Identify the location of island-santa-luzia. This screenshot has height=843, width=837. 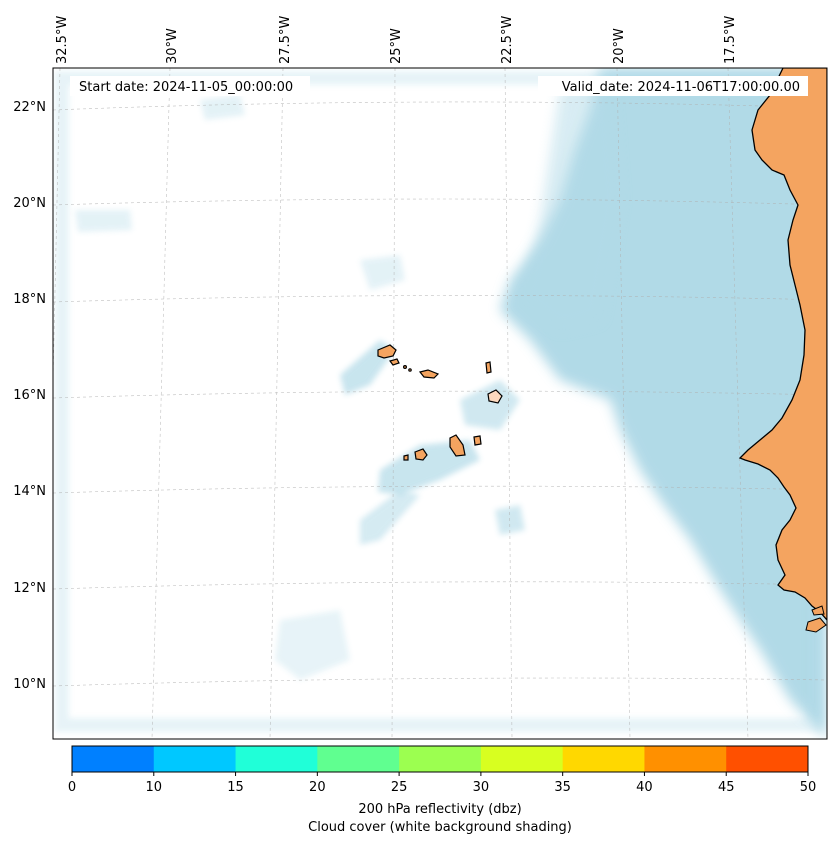
(405, 367).